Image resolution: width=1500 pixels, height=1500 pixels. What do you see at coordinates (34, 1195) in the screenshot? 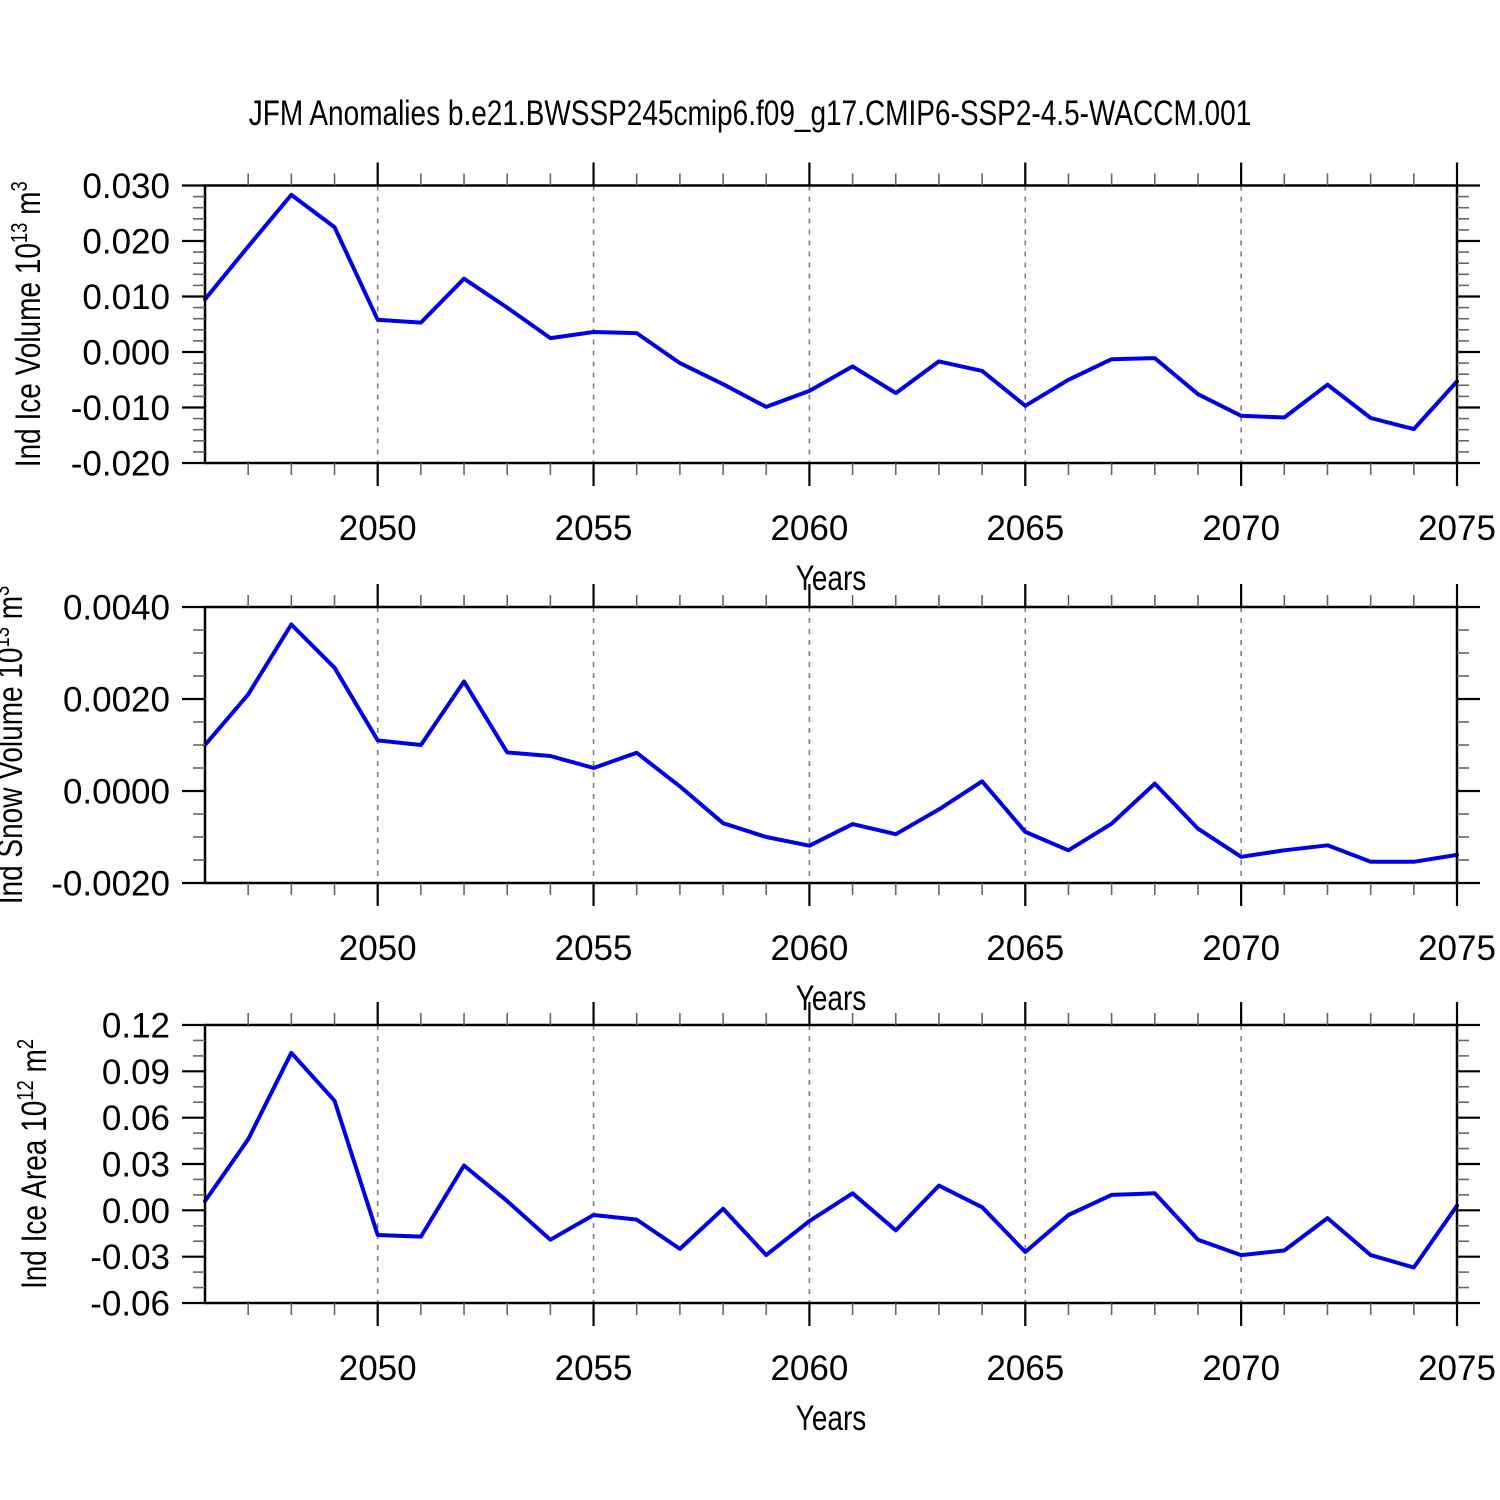
I see `y-axis-label-text: Ind Ice Area 10` at bounding box center [34, 1195].